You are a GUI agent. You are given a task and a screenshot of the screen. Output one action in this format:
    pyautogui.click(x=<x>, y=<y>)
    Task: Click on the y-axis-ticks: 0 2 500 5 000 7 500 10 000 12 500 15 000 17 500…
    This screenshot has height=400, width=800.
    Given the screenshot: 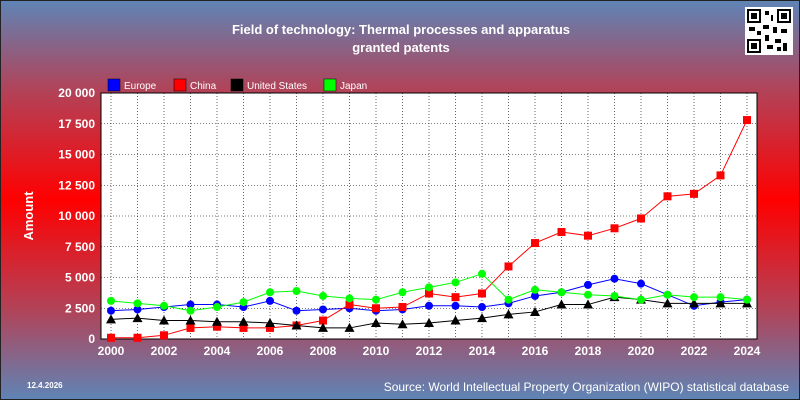 What is the action you would take?
    pyautogui.click(x=76, y=216)
    